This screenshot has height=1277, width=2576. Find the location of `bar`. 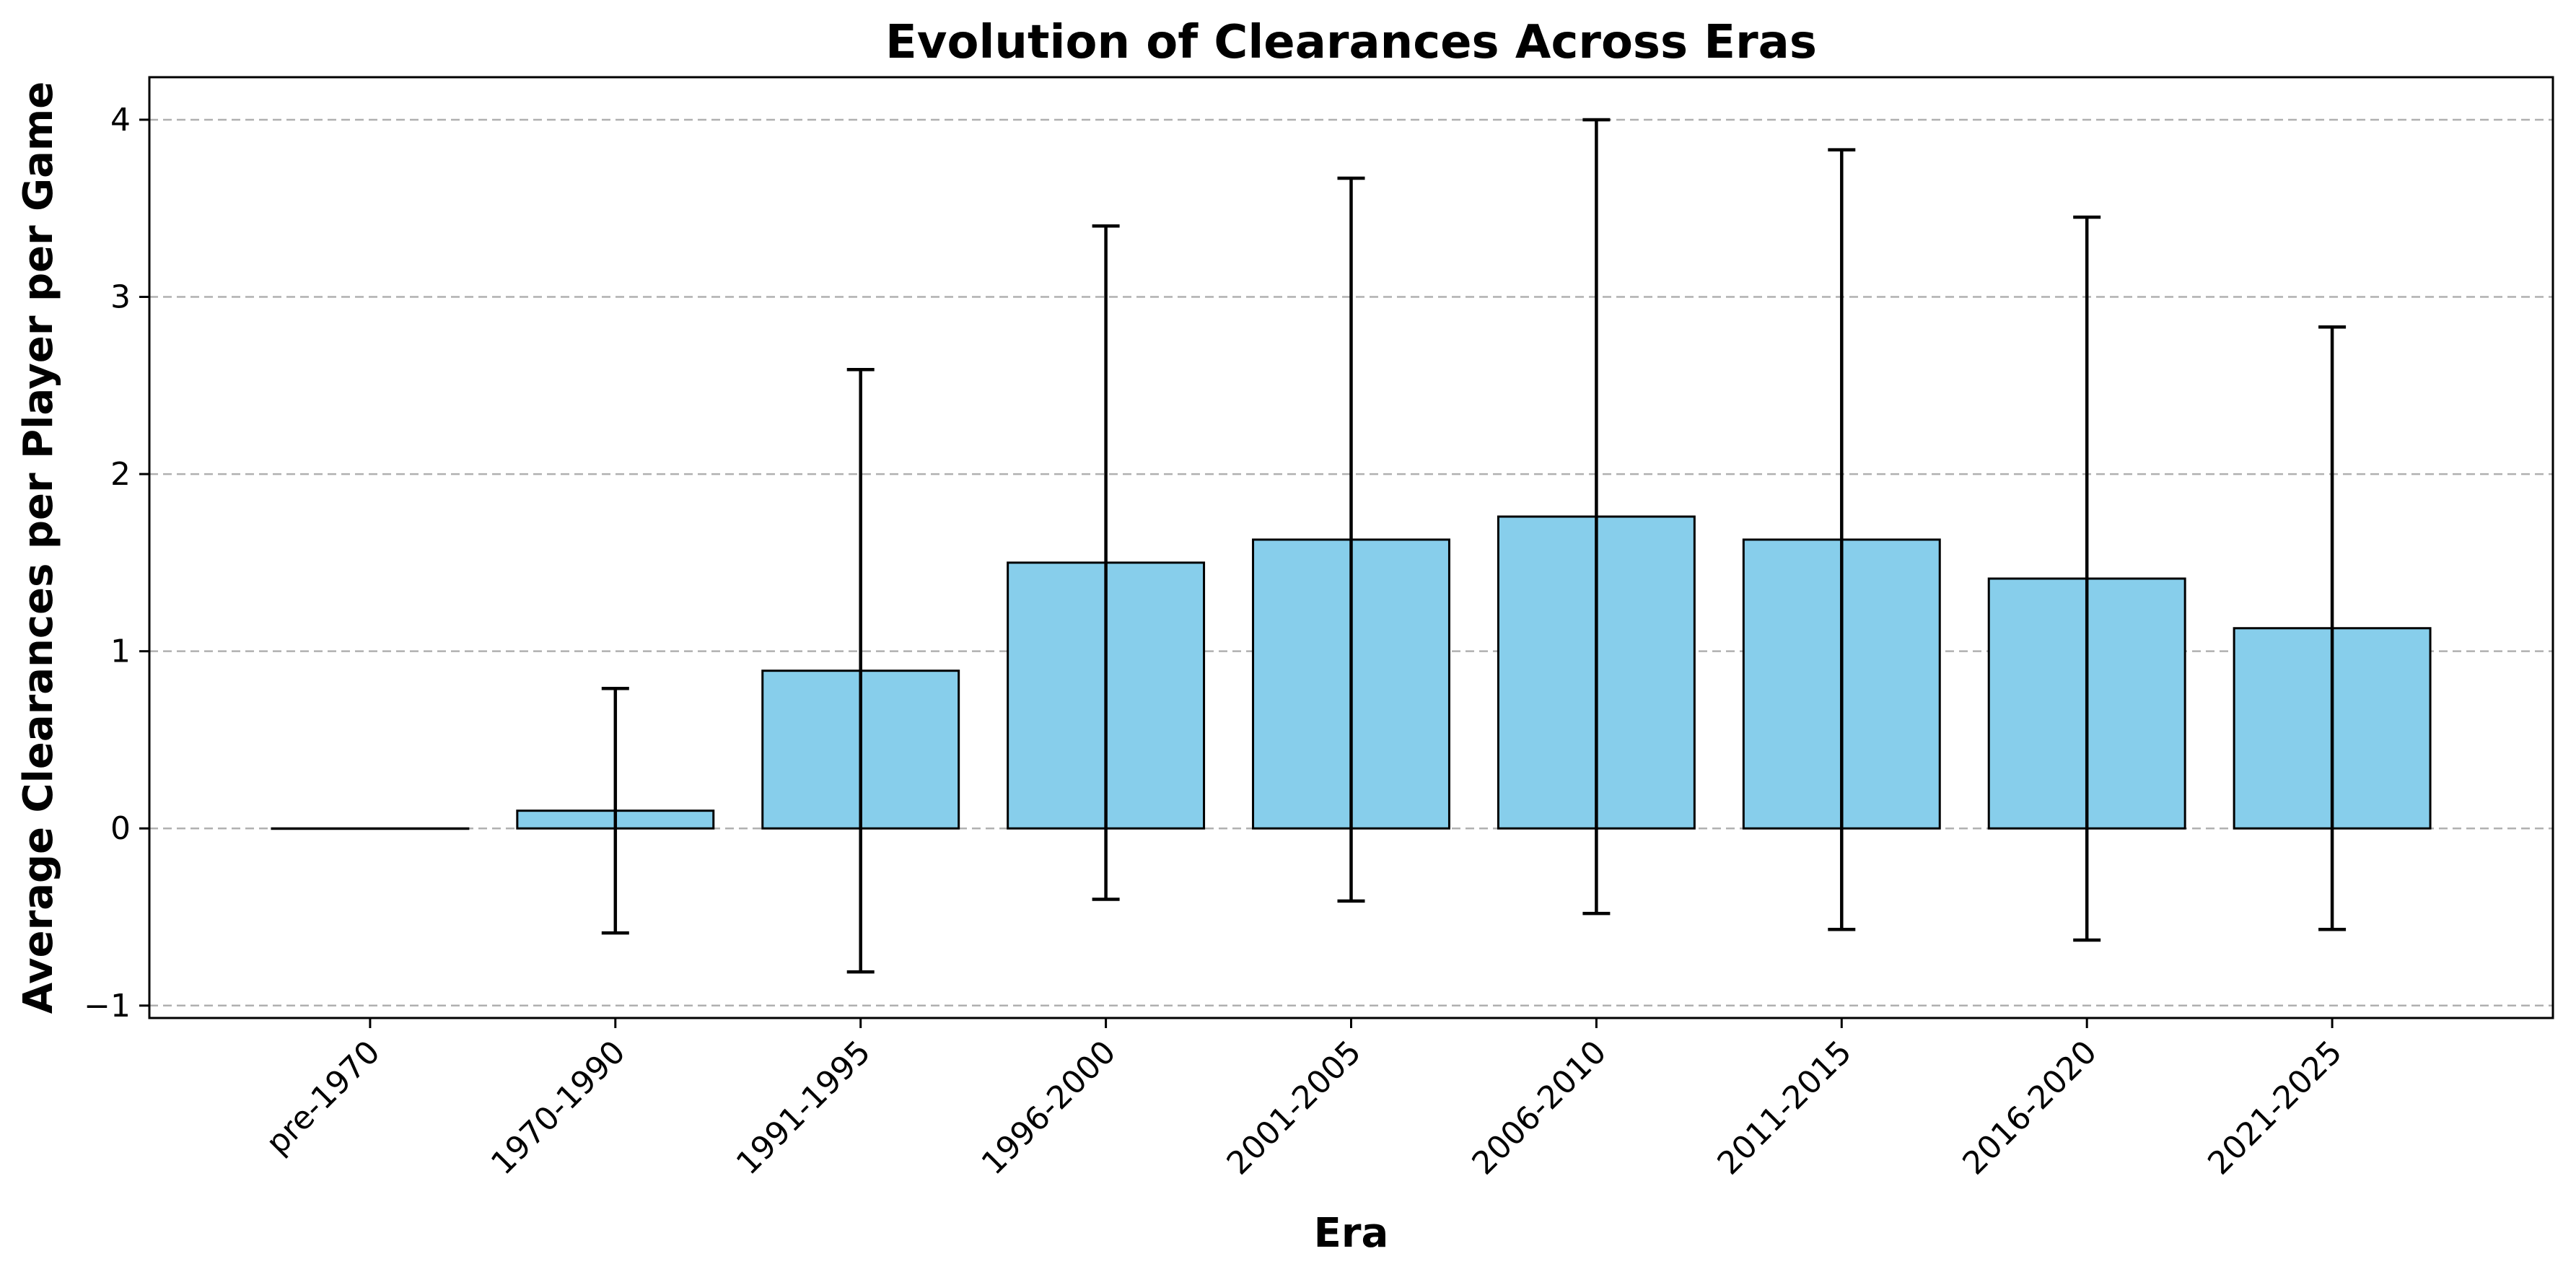

bar is located at coordinates (370, 829).